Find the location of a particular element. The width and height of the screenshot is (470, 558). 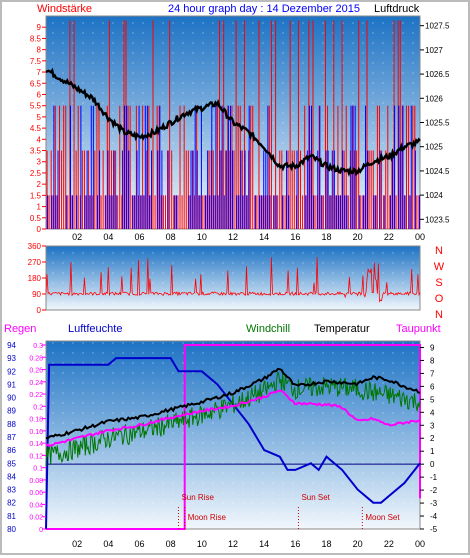

rain-tick-label: 0.08 is located at coordinates (36, 481).